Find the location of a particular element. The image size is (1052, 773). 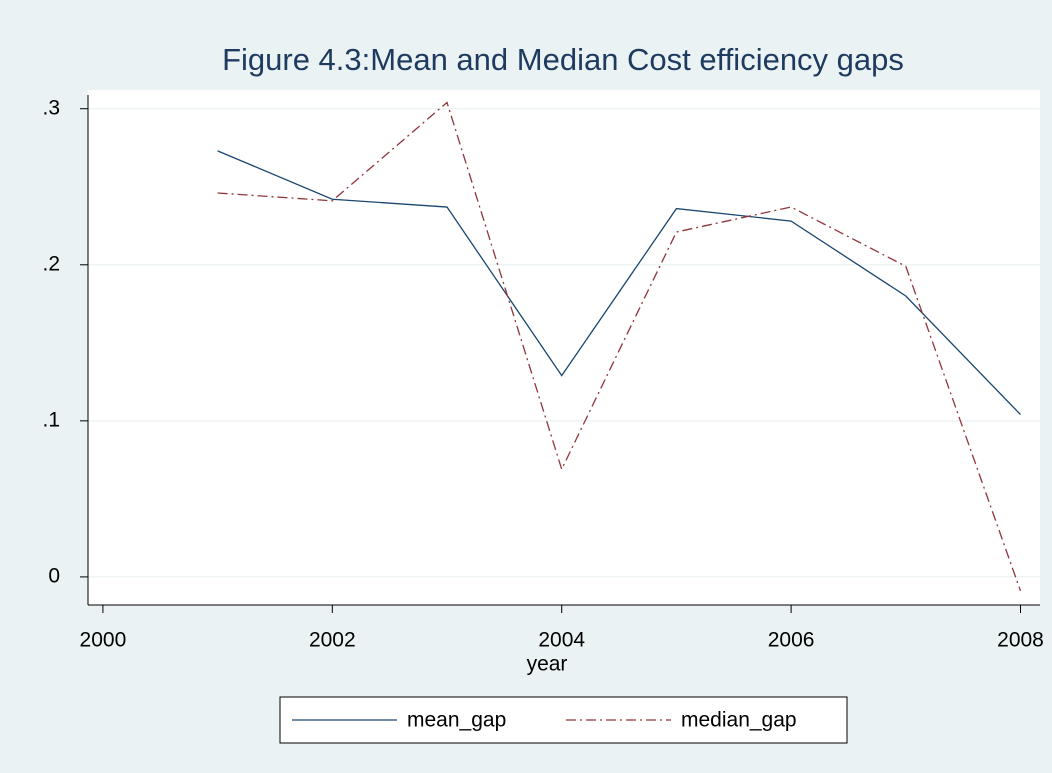

legend-label: median_gap is located at coordinates (739, 720).